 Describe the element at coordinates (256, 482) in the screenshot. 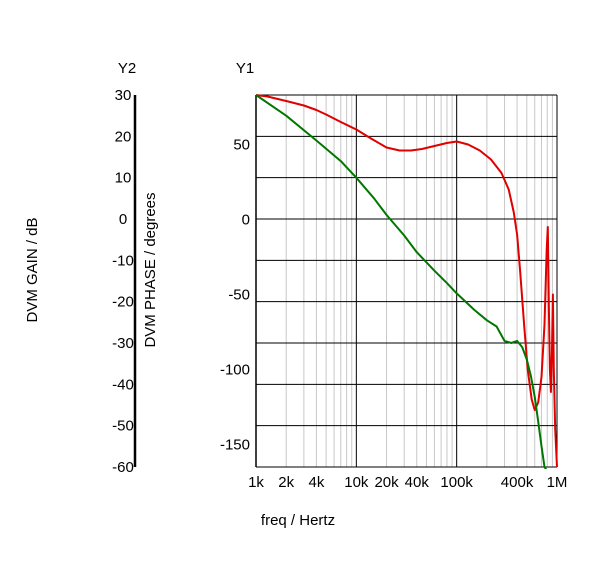

I see `x-tick-label: 1k` at that location.